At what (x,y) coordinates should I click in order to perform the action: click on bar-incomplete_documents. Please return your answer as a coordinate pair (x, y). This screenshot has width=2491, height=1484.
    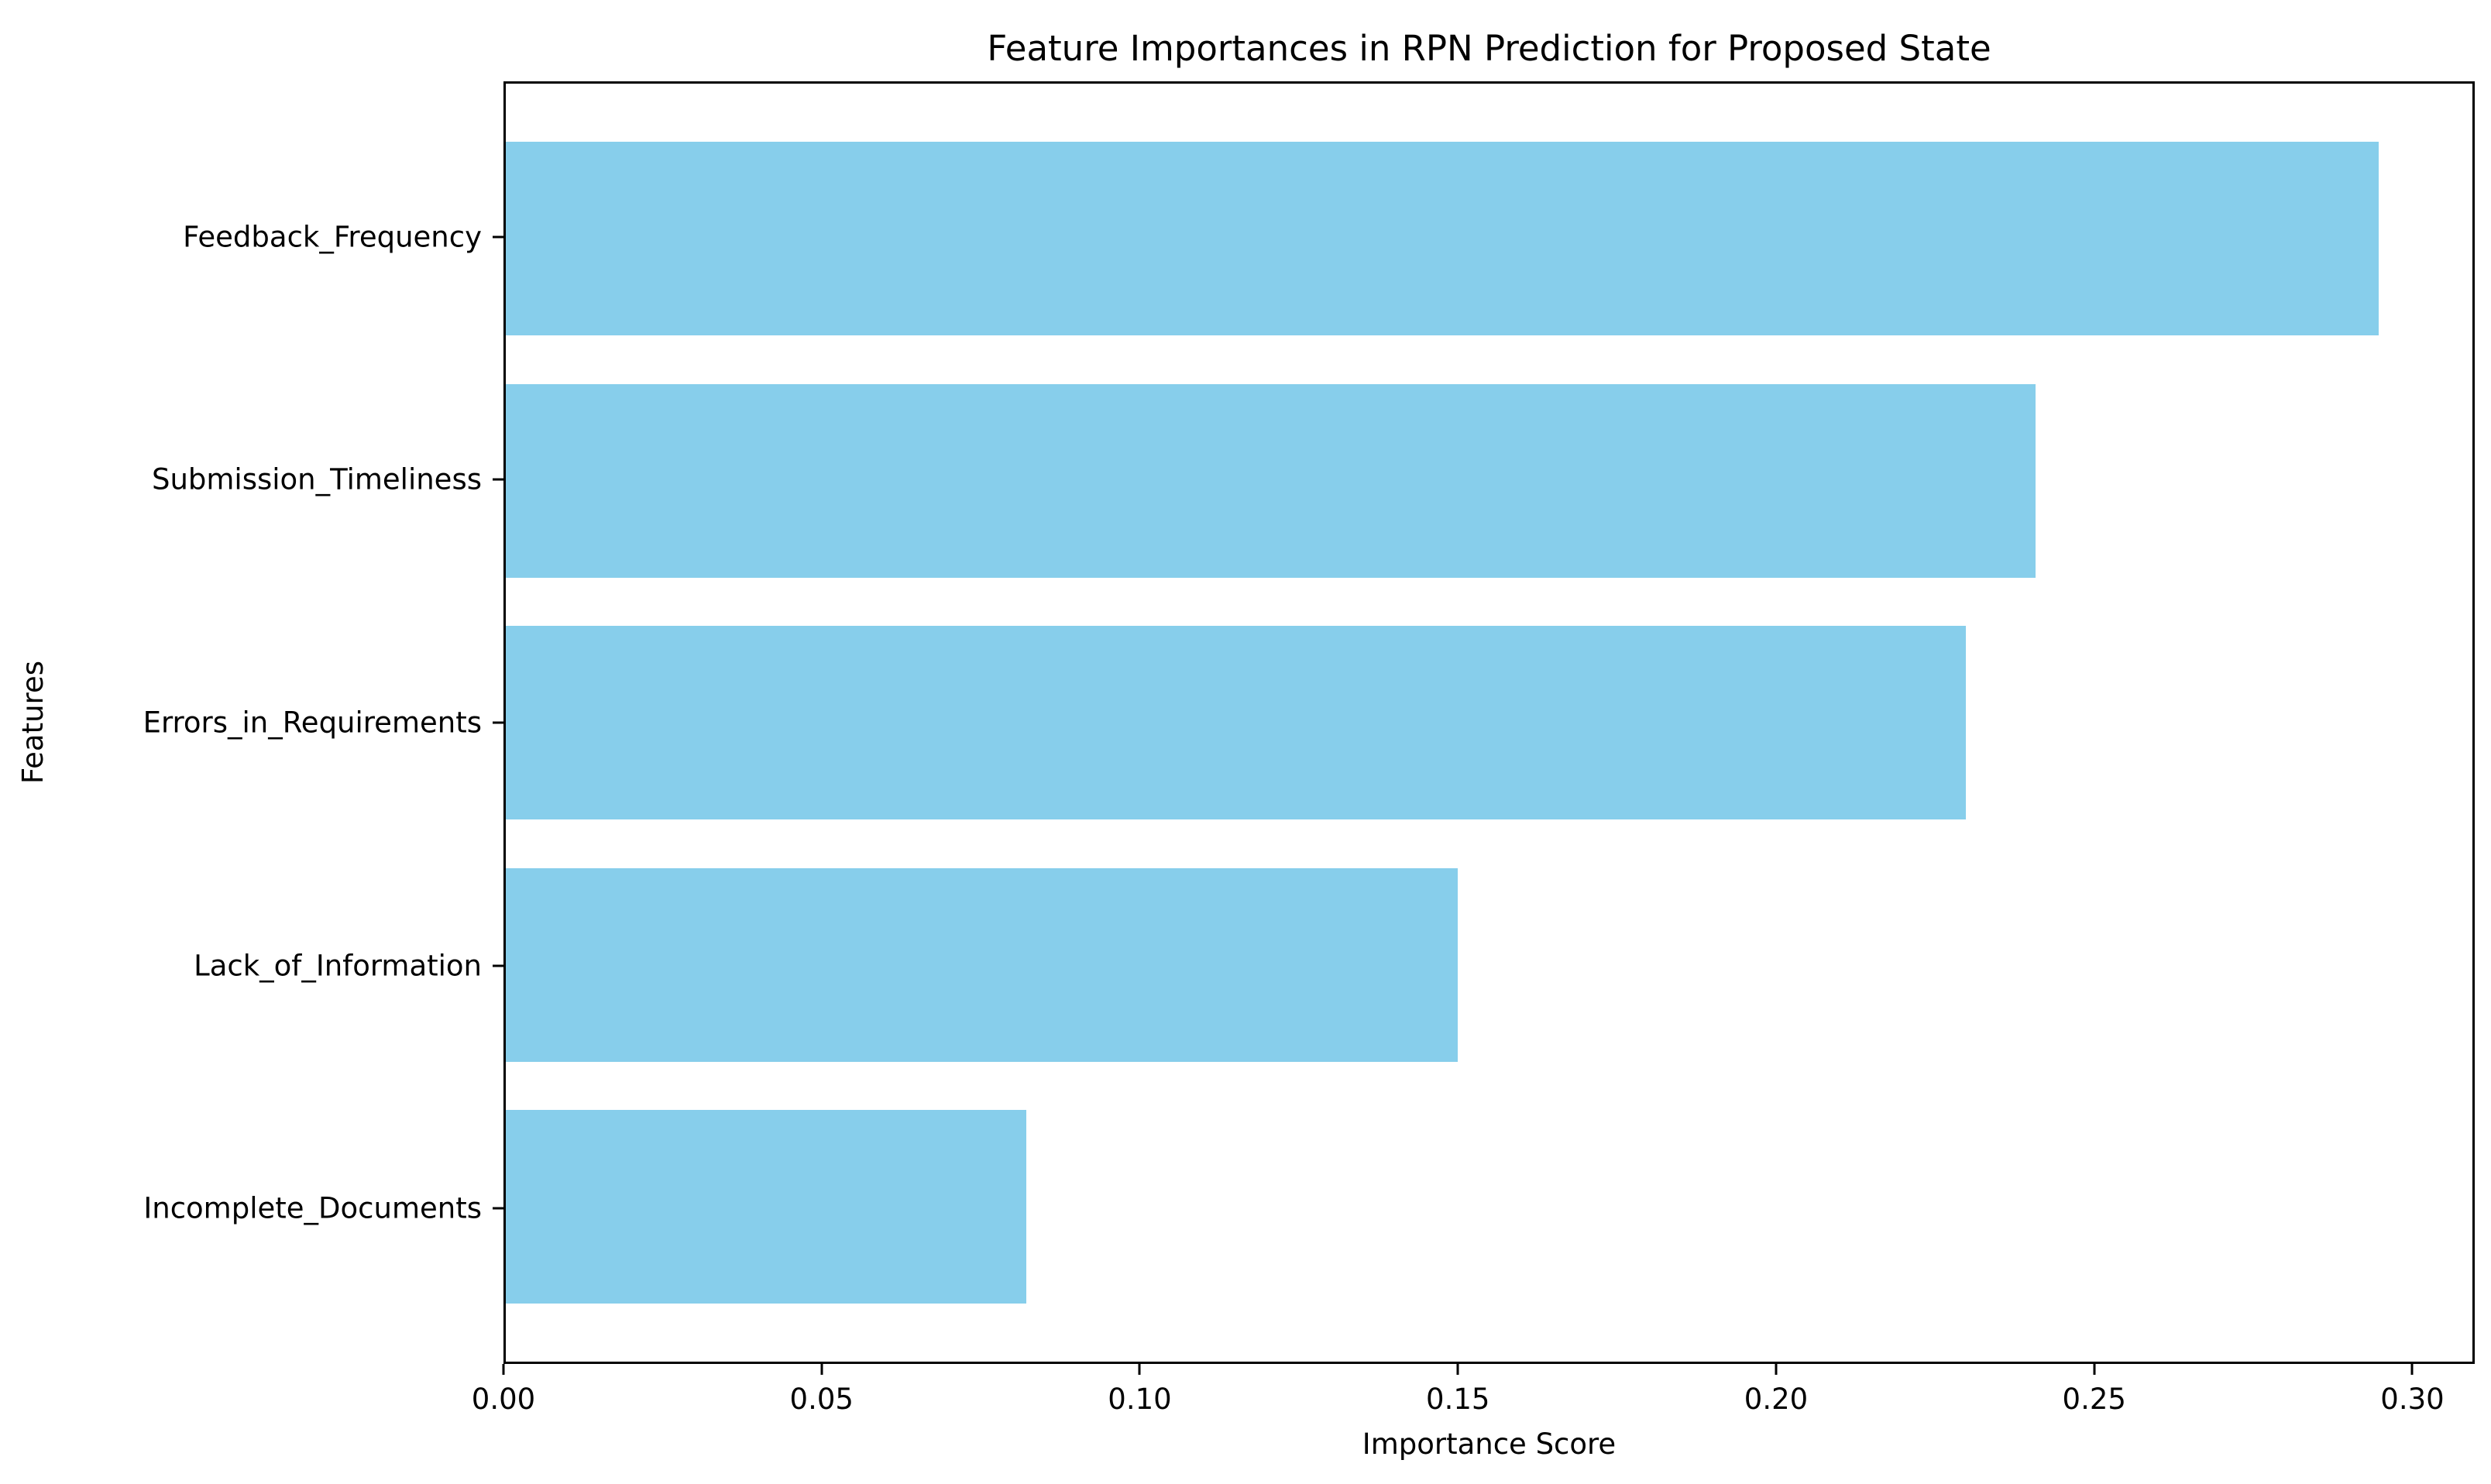
    Looking at the image, I should click on (766, 1207).